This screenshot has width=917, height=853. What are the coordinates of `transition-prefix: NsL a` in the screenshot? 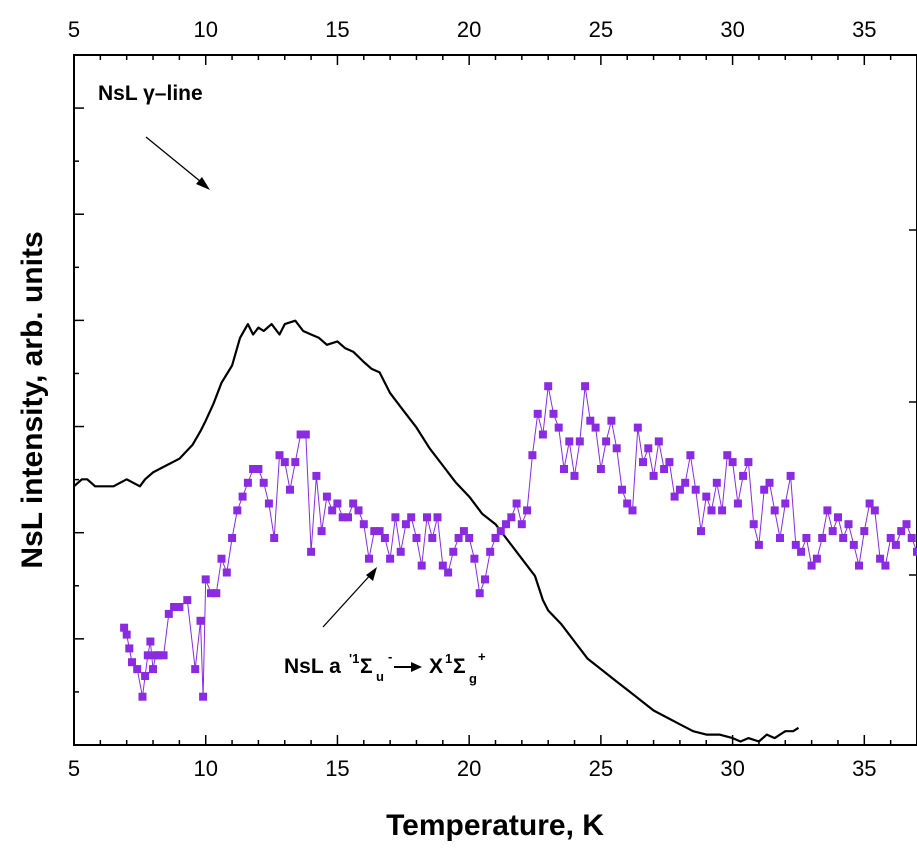 It's located at (312, 666).